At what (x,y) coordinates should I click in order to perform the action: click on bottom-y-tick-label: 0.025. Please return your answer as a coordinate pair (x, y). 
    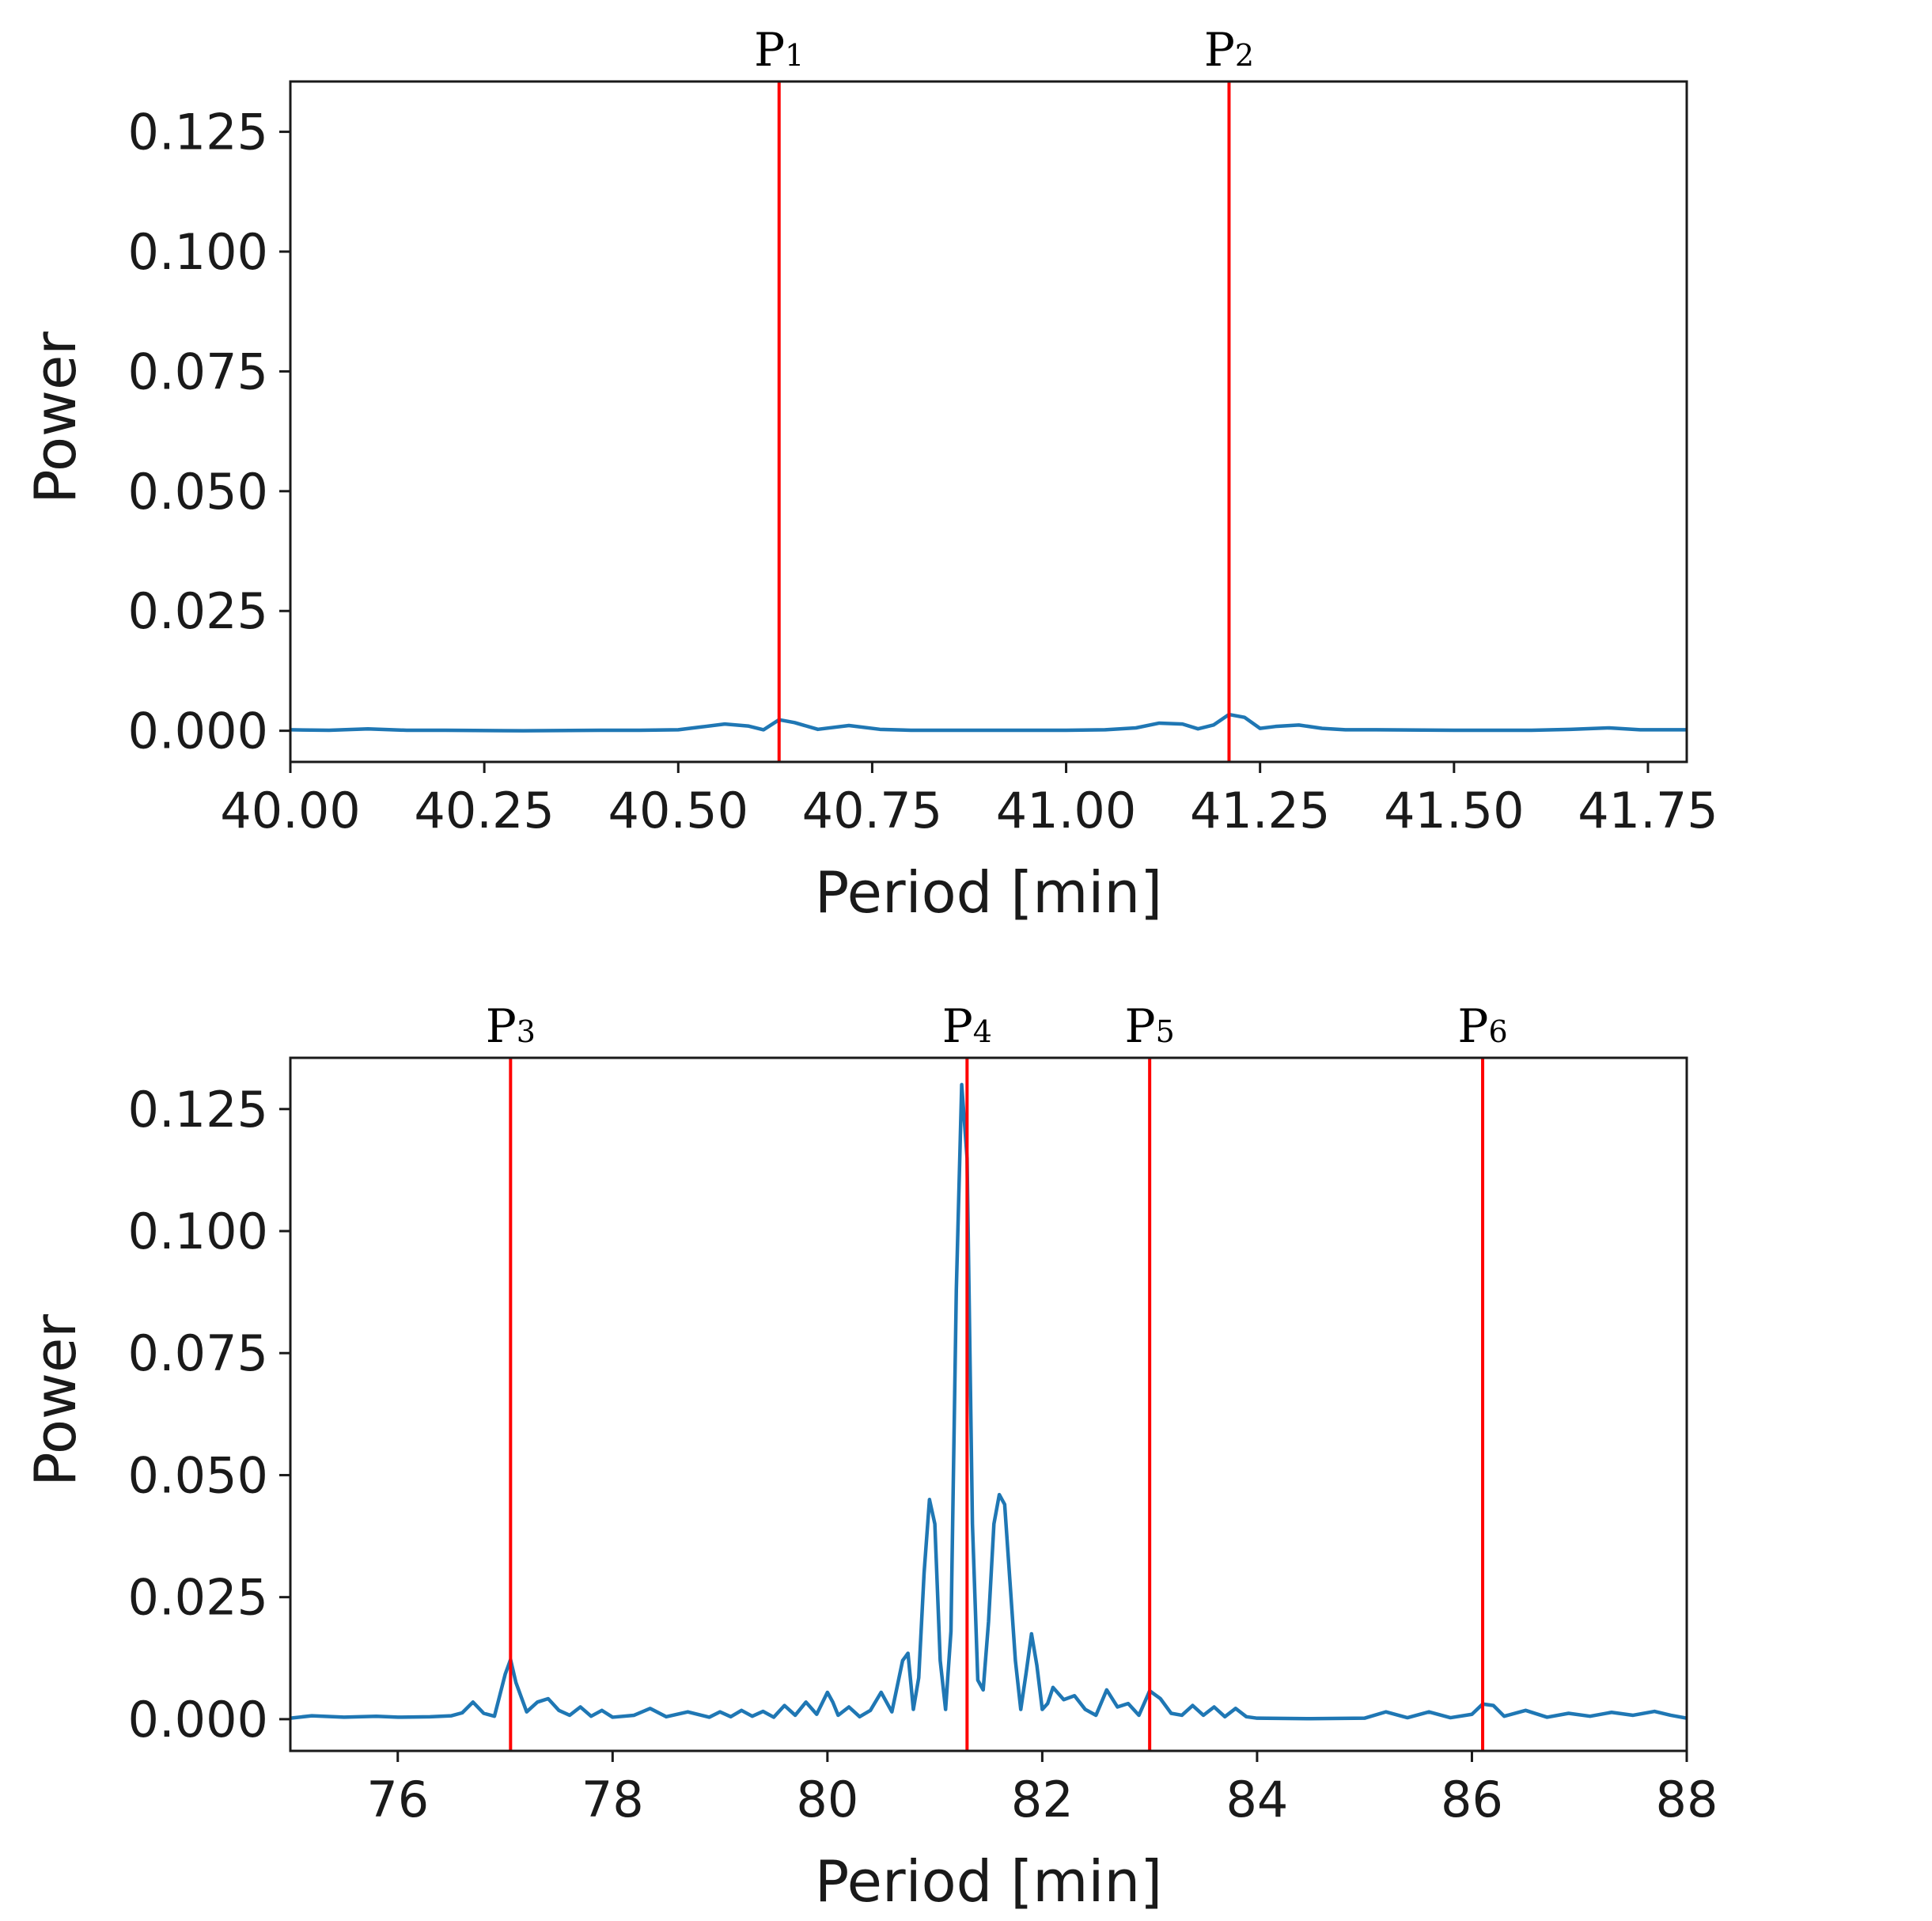
    Looking at the image, I should click on (198, 1598).